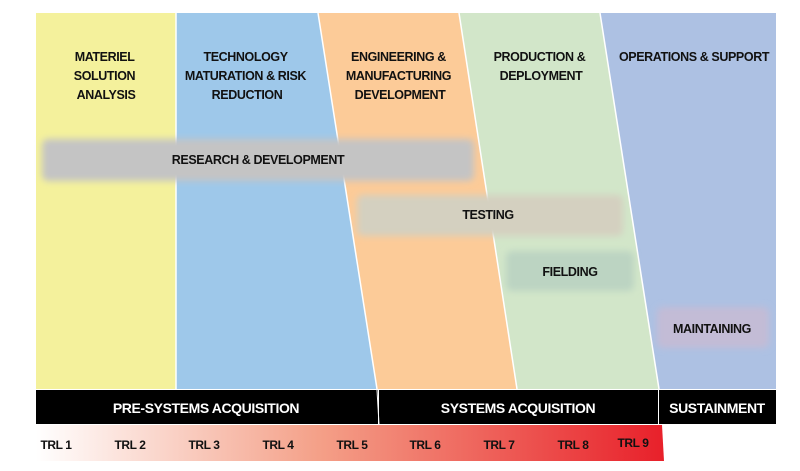 This screenshot has width=800, height=471. I want to click on acquisition-segment-sustainment, so click(717, 407).